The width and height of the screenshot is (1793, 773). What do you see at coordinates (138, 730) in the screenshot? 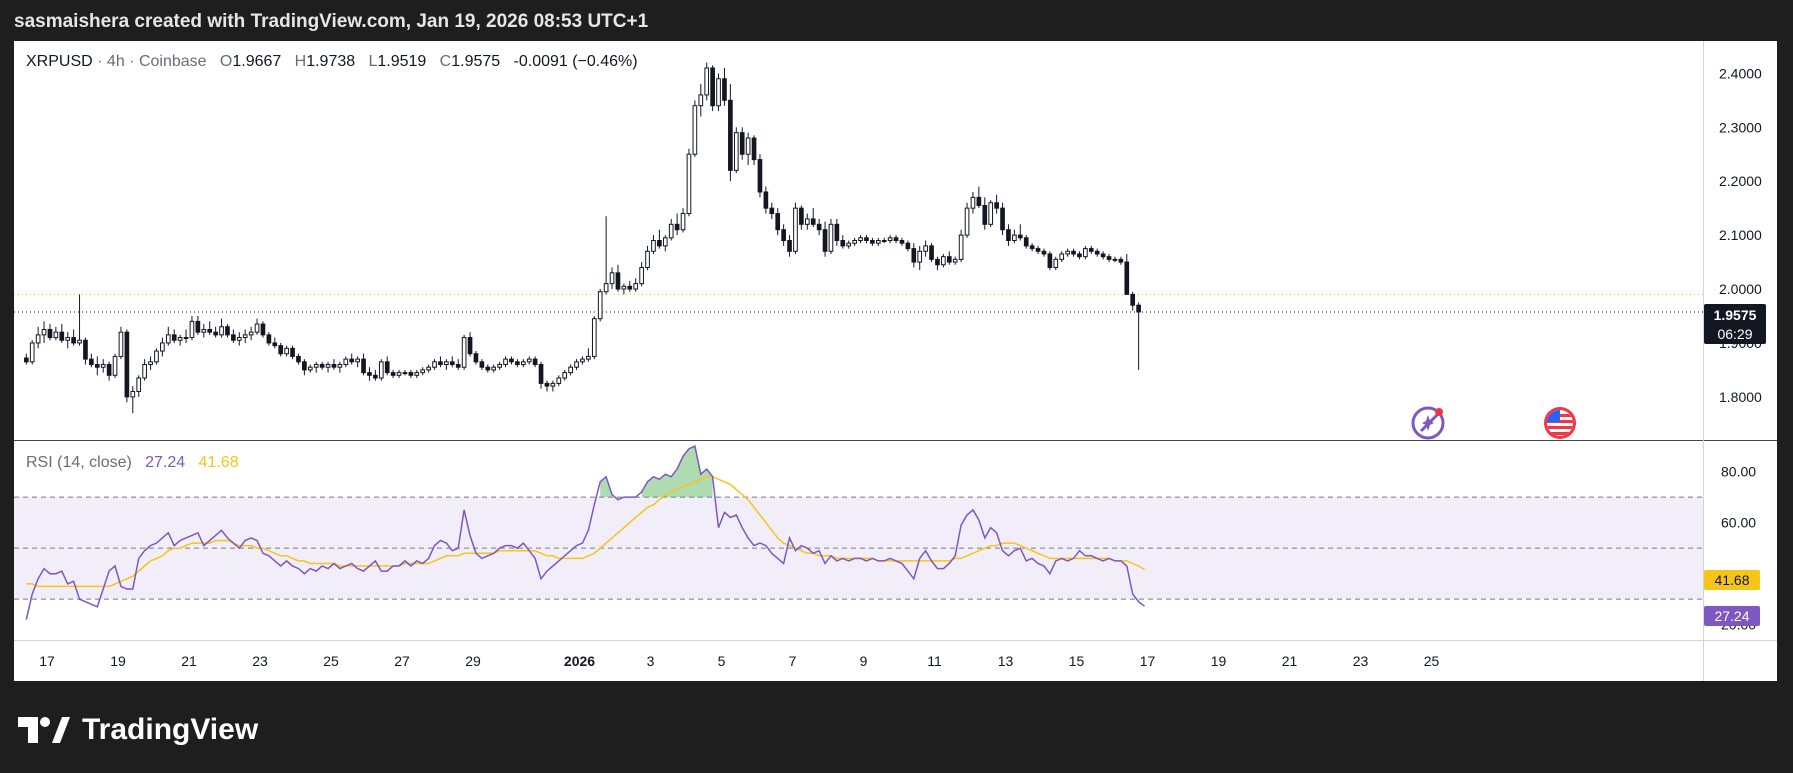
I see `brand-footer: TradingView` at bounding box center [138, 730].